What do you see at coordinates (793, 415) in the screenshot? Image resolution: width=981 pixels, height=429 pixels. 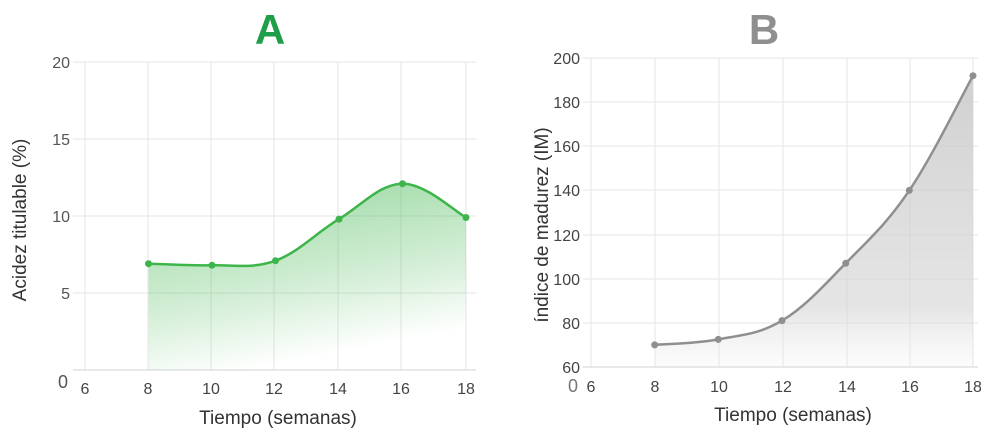 I see `chart-b-x-axis-label: Tiempo (semanas)` at bounding box center [793, 415].